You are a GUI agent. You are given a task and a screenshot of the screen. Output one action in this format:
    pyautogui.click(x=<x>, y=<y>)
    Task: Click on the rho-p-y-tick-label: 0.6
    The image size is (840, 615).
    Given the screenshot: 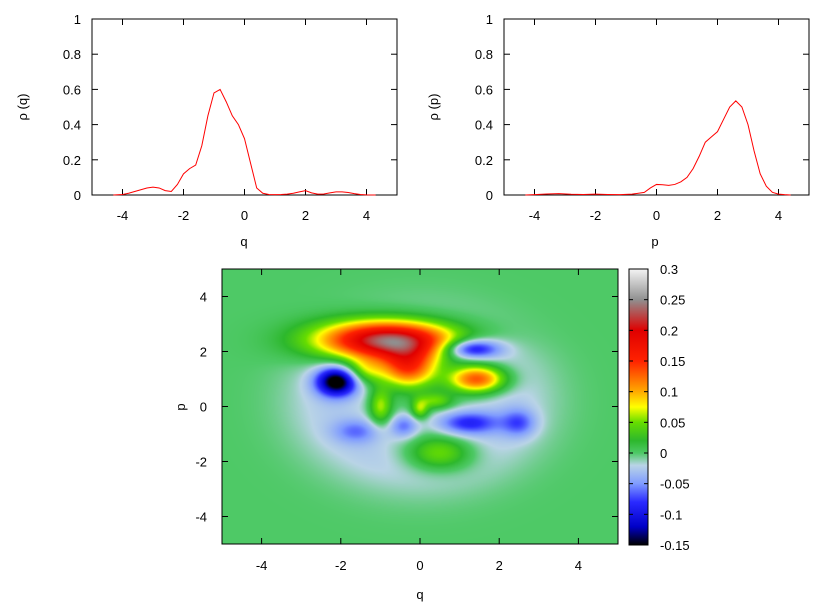 What is the action you would take?
    pyautogui.click(x=484, y=89)
    